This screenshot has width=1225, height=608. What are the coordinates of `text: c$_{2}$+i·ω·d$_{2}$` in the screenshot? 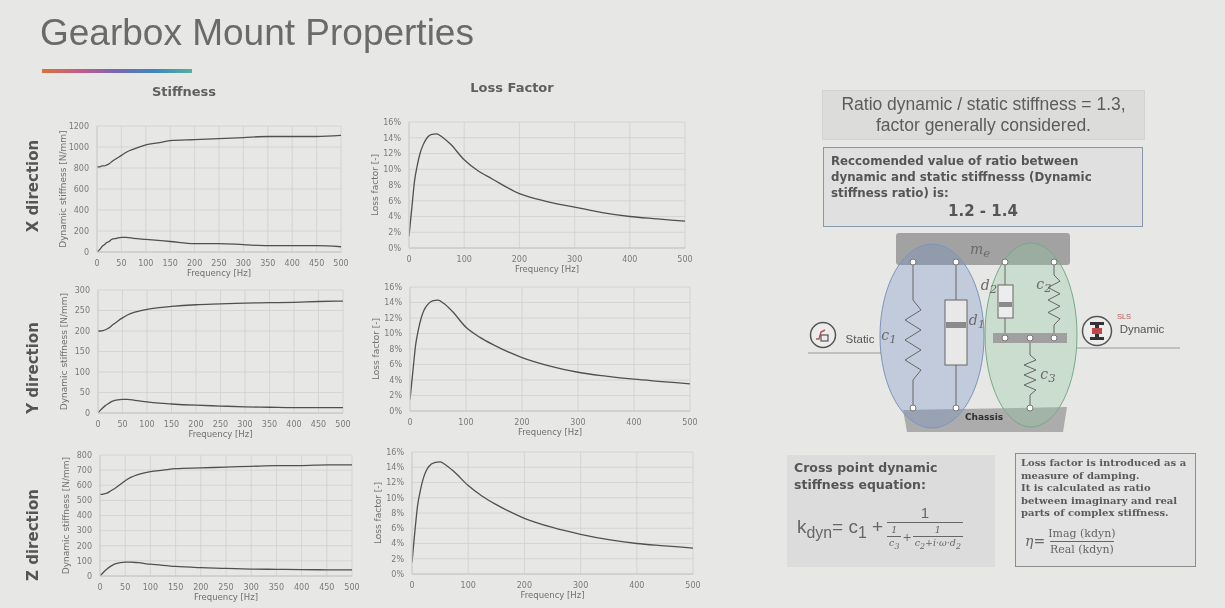 It's located at (937, 544).